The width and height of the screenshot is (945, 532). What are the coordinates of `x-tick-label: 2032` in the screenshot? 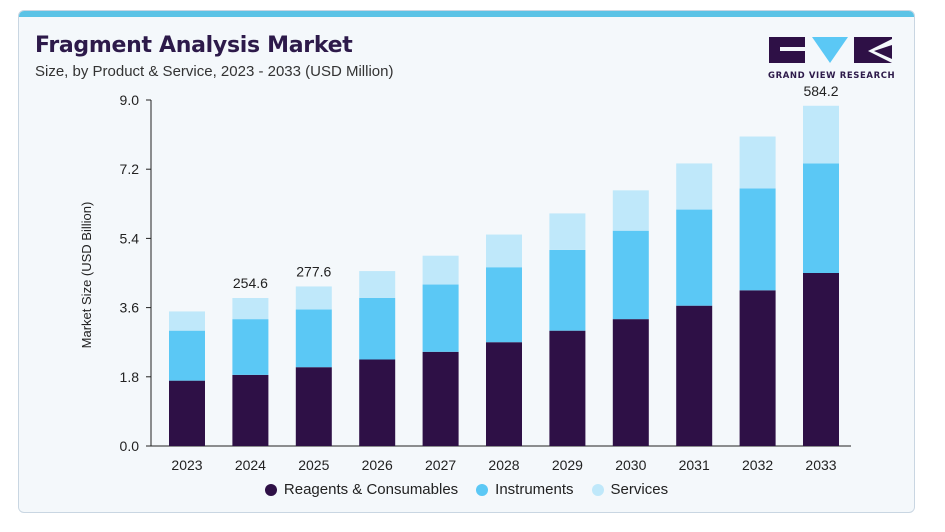 It's located at (757, 465).